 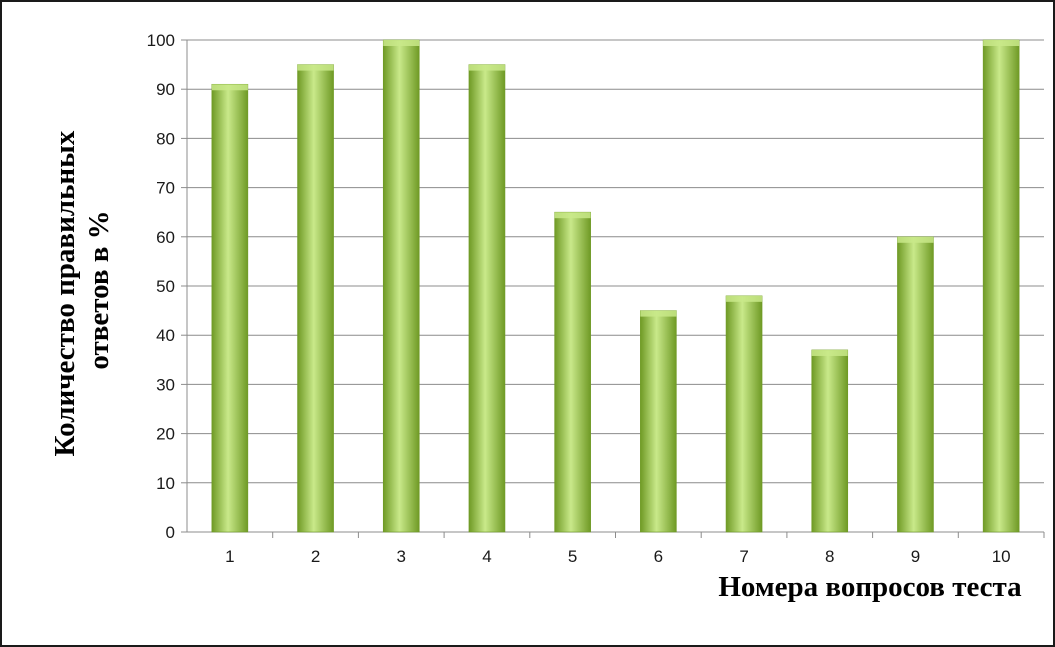 What do you see at coordinates (915, 556) in the screenshot?
I see `x-tick-label: 9` at bounding box center [915, 556].